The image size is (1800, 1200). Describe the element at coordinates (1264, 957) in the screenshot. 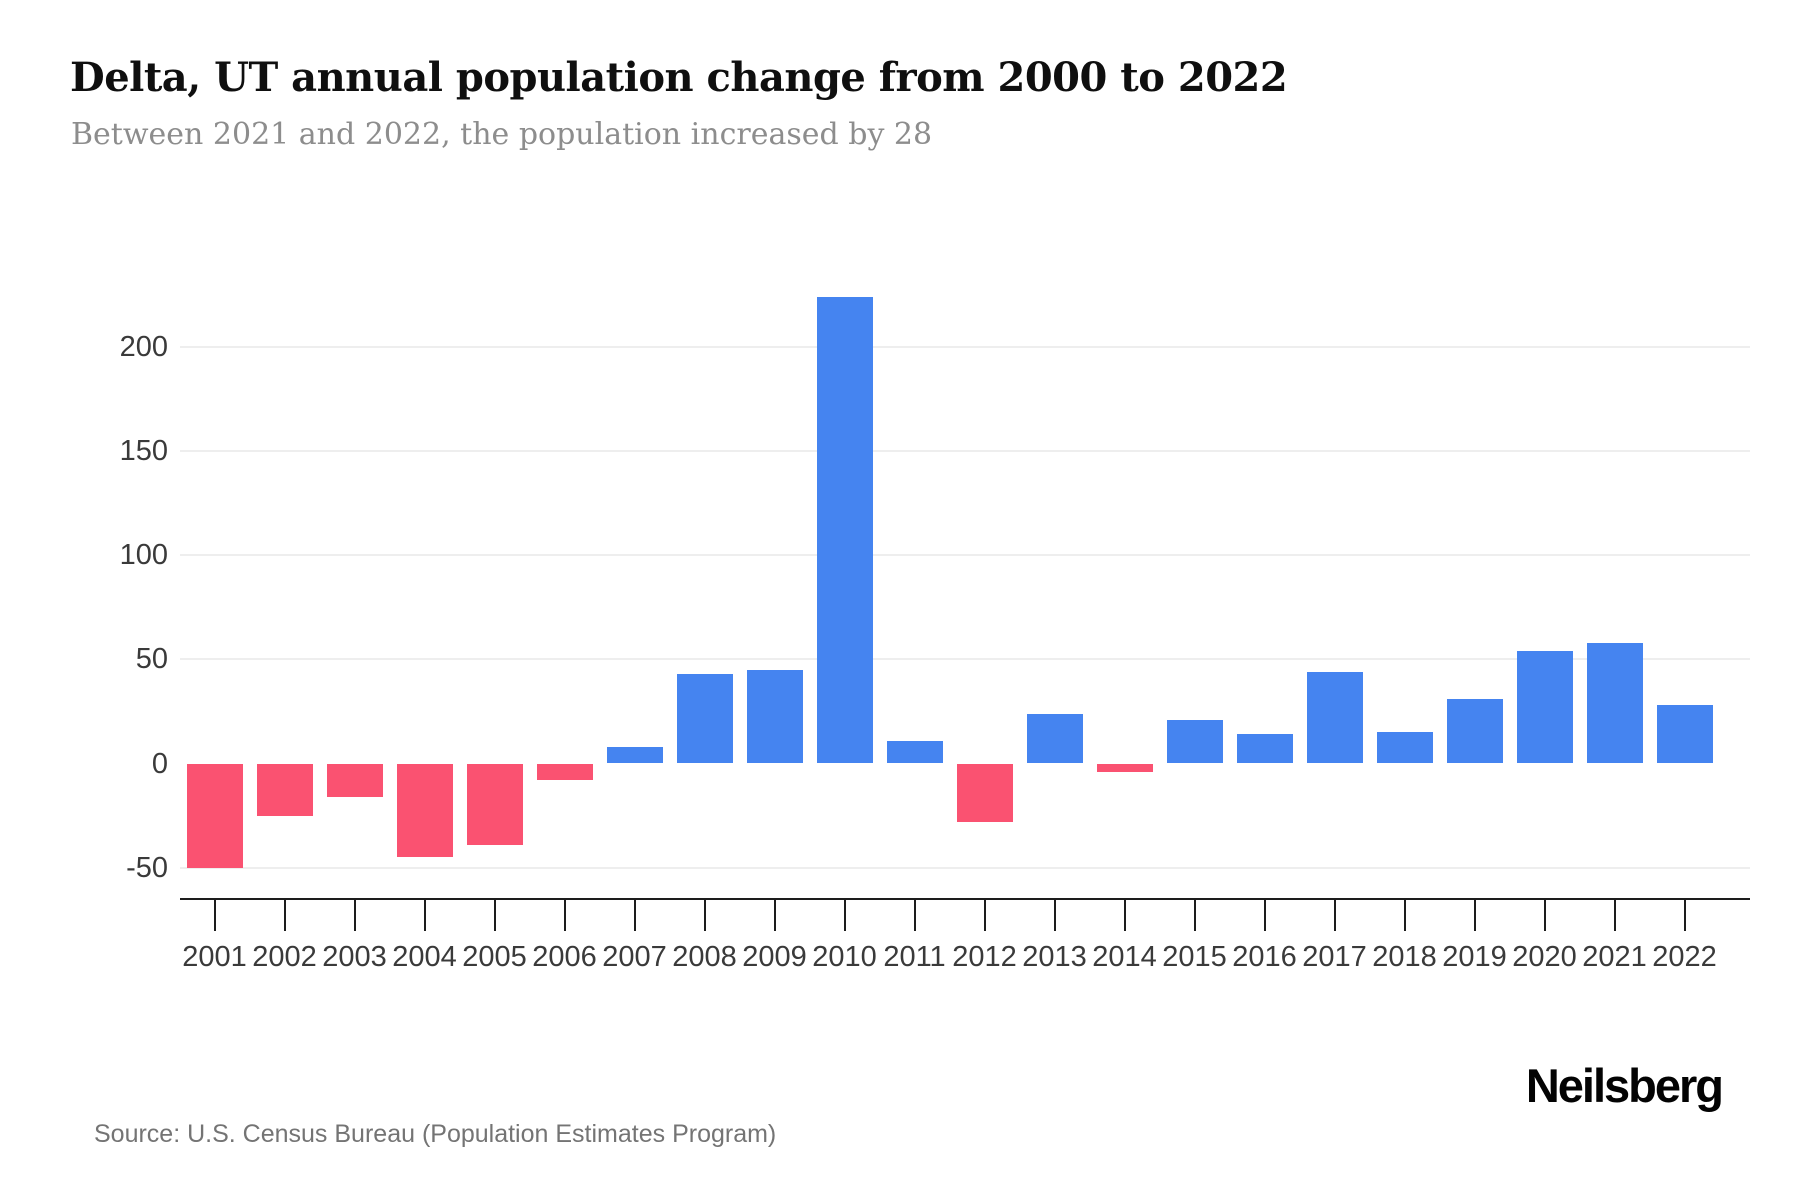

I see `x-axis-label-2016: 2016` at that location.